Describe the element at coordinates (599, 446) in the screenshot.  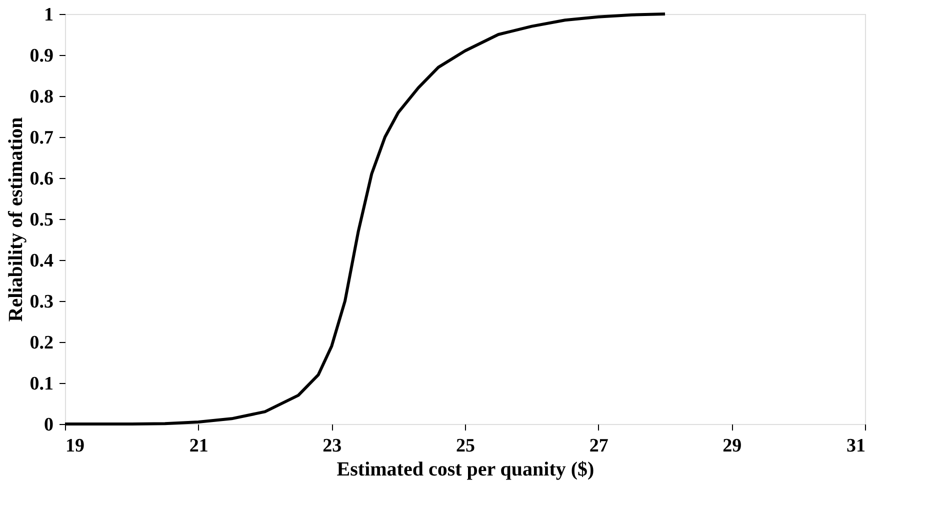
I see `x-tick-label: 27` at that location.